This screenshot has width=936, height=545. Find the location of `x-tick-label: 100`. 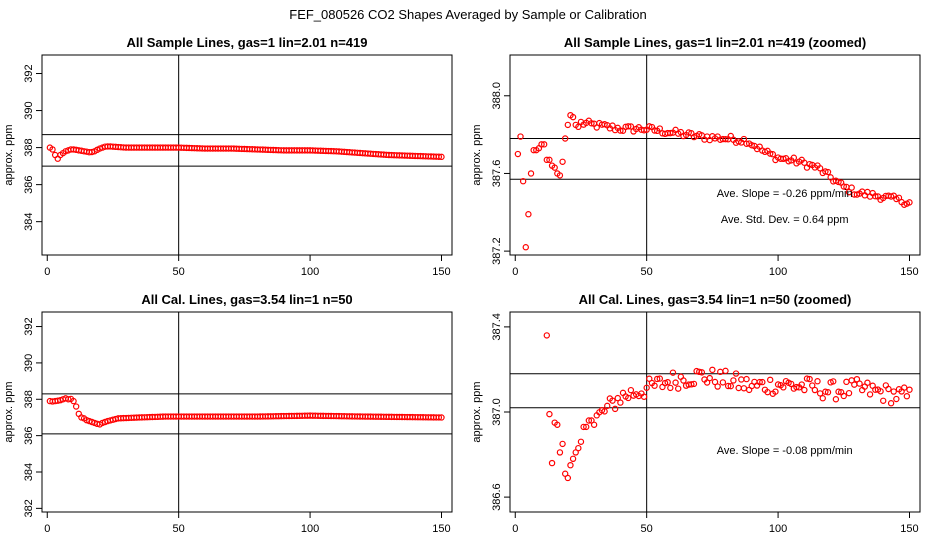

x-tick-label: 100 is located at coordinates (310, 272).